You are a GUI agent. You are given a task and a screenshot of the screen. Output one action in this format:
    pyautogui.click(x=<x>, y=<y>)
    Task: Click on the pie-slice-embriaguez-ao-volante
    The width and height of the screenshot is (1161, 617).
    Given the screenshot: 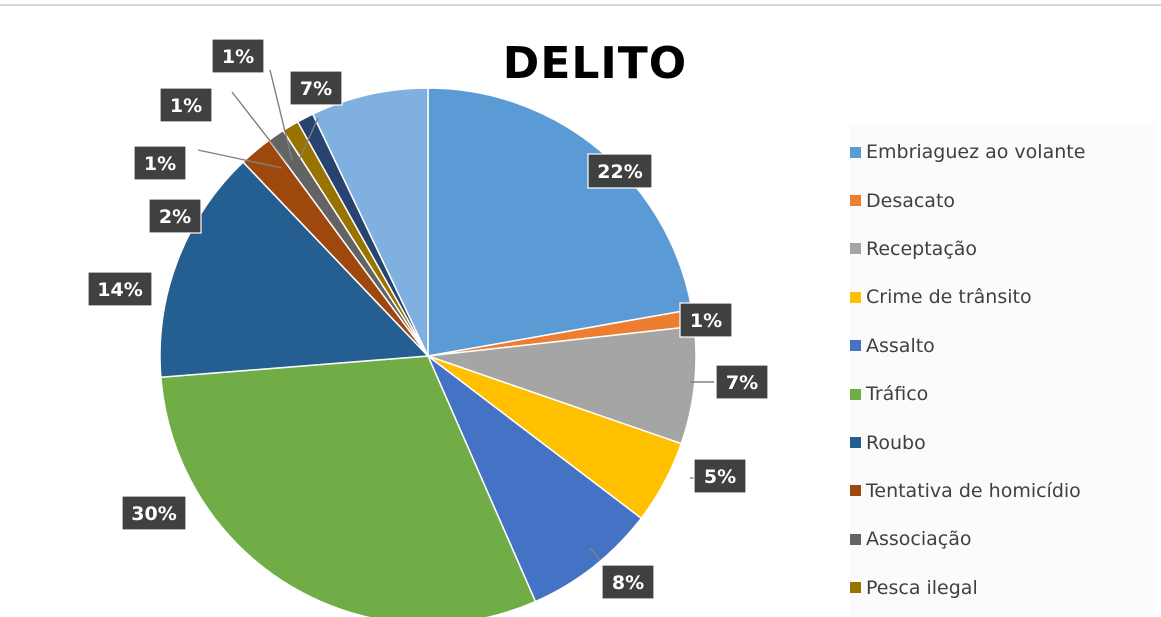 What is the action you would take?
    pyautogui.click(x=560, y=222)
    